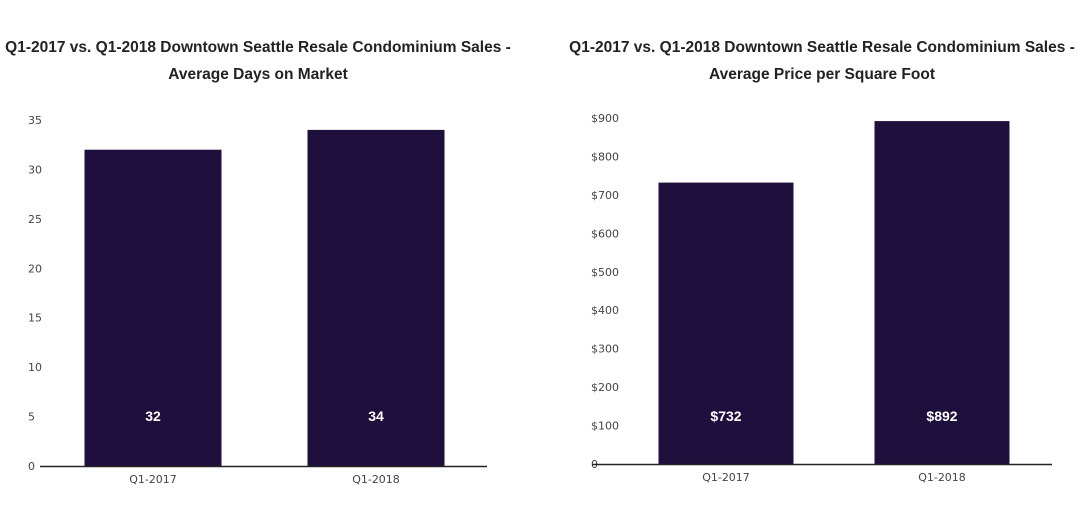 The image size is (1080, 517). What do you see at coordinates (35, 318) in the screenshot?
I see `y-tick-label: 15` at bounding box center [35, 318].